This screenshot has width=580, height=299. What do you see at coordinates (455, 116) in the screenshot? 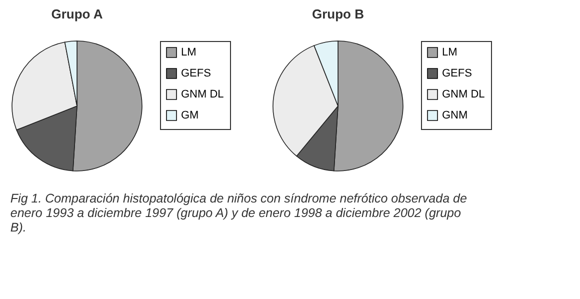
I see `legend-label: GNM` at bounding box center [455, 116].